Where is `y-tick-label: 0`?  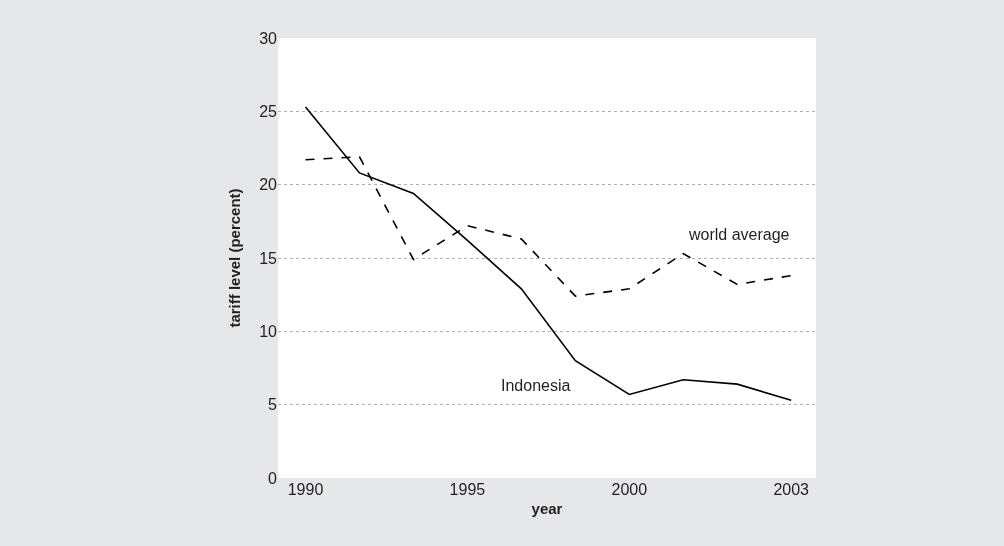
y-tick-label: 0 is located at coordinates (273, 478).